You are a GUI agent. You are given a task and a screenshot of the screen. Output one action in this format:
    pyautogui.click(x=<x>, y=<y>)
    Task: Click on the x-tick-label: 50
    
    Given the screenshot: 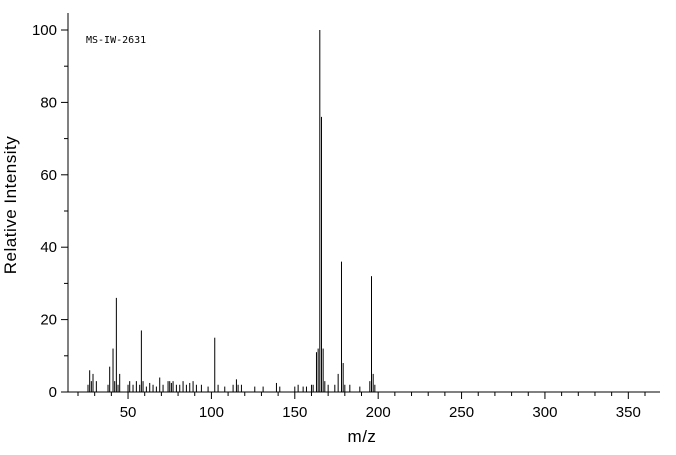 What is the action you would take?
    pyautogui.click(x=128, y=412)
    